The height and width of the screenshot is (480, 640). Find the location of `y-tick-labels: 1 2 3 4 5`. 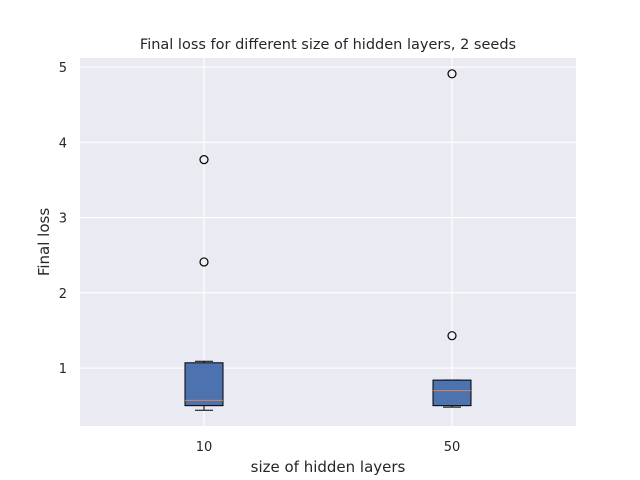

y-tick-labels: 1 2 3 4 5 is located at coordinates (63, 219).